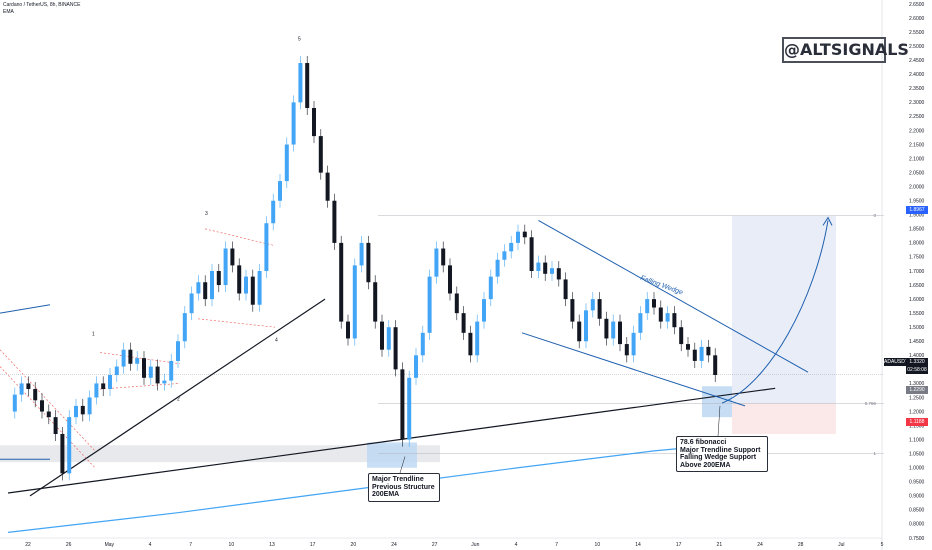 The height and width of the screenshot is (550, 932). I want to click on y-tick-label: 1.9000, so click(917, 216).